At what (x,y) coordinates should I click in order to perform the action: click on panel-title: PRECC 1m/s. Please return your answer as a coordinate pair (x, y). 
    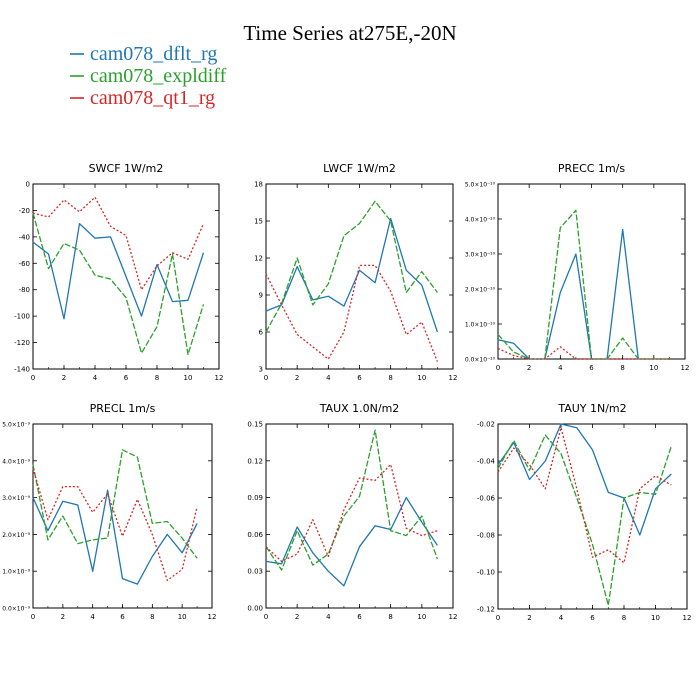
    Looking at the image, I should click on (592, 168).